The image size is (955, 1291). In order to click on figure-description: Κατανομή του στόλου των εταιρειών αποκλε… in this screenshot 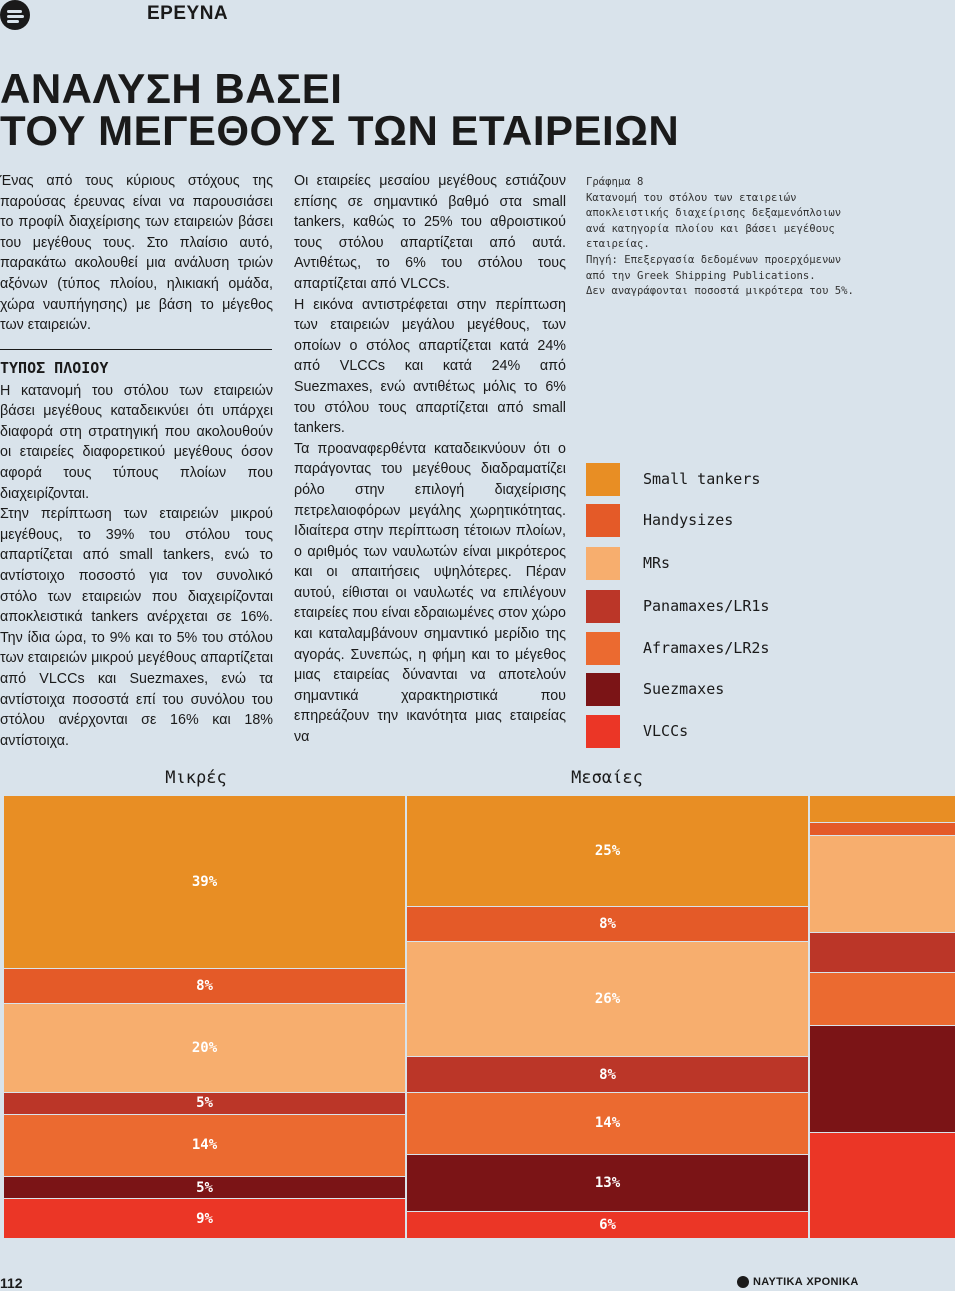, I will do `click(714, 221)`.